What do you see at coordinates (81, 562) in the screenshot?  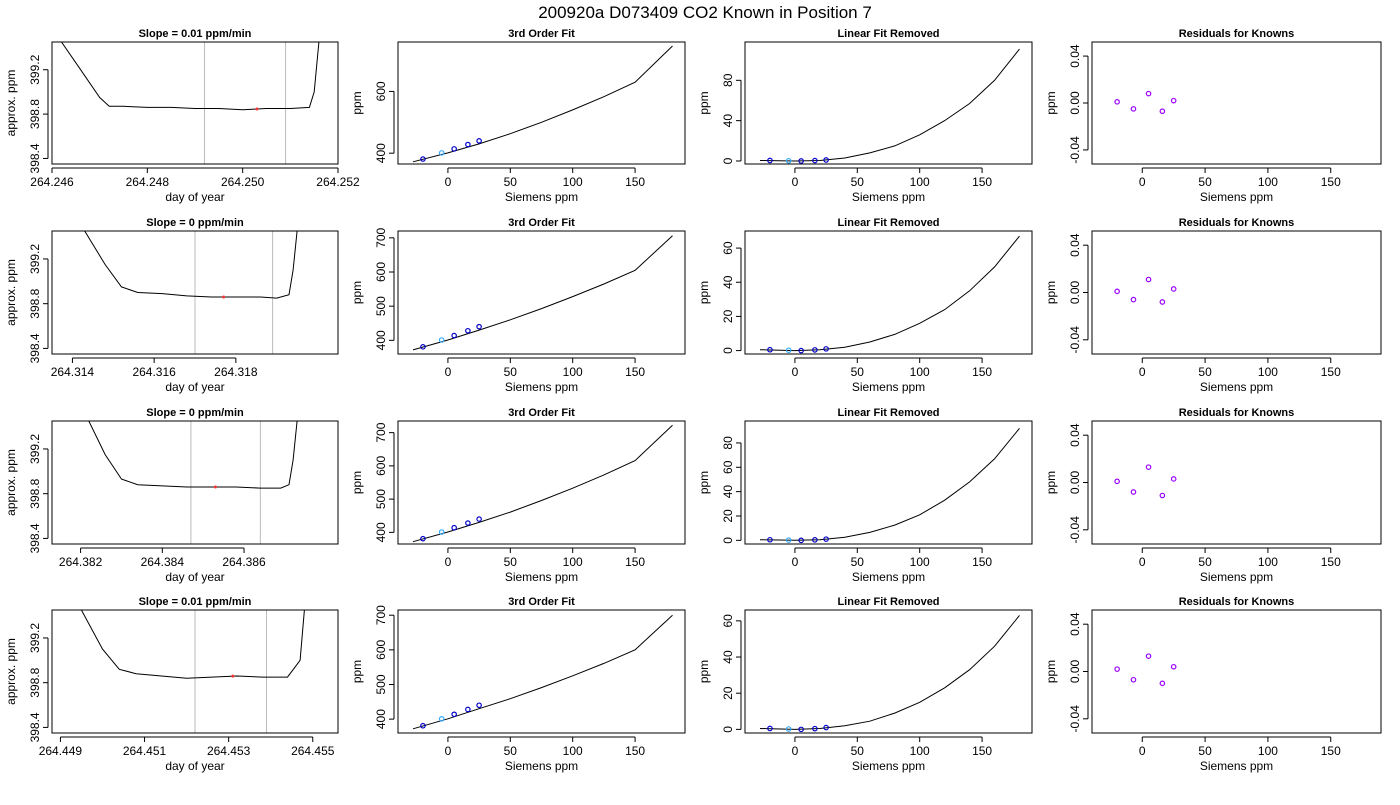 I see `x-tick-label: 264.382` at bounding box center [81, 562].